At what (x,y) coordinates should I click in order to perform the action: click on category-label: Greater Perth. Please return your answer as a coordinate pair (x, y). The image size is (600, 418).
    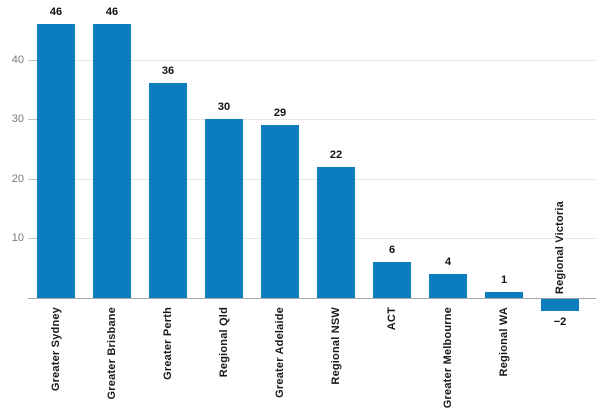
    Looking at the image, I should click on (168, 343).